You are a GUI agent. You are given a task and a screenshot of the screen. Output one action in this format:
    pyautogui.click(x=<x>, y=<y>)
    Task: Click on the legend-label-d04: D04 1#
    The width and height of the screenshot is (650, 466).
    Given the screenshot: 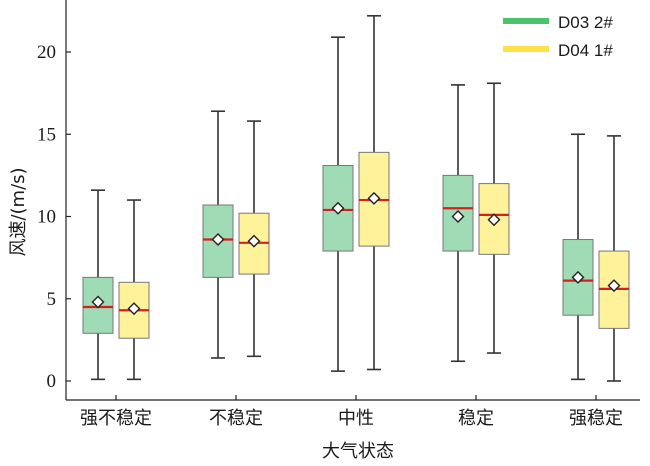 What is the action you would take?
    pyautogui.click(x=585, y=50)
    